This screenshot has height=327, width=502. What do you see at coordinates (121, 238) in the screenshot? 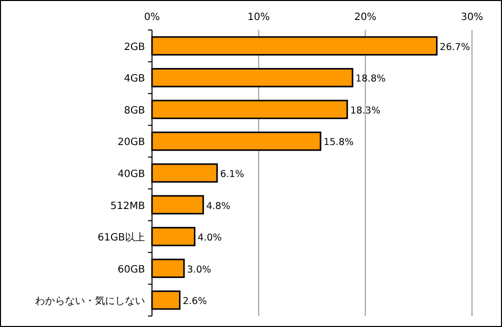
I see `y-tick-label: 61GB以上` at bounding box center [121, 238].